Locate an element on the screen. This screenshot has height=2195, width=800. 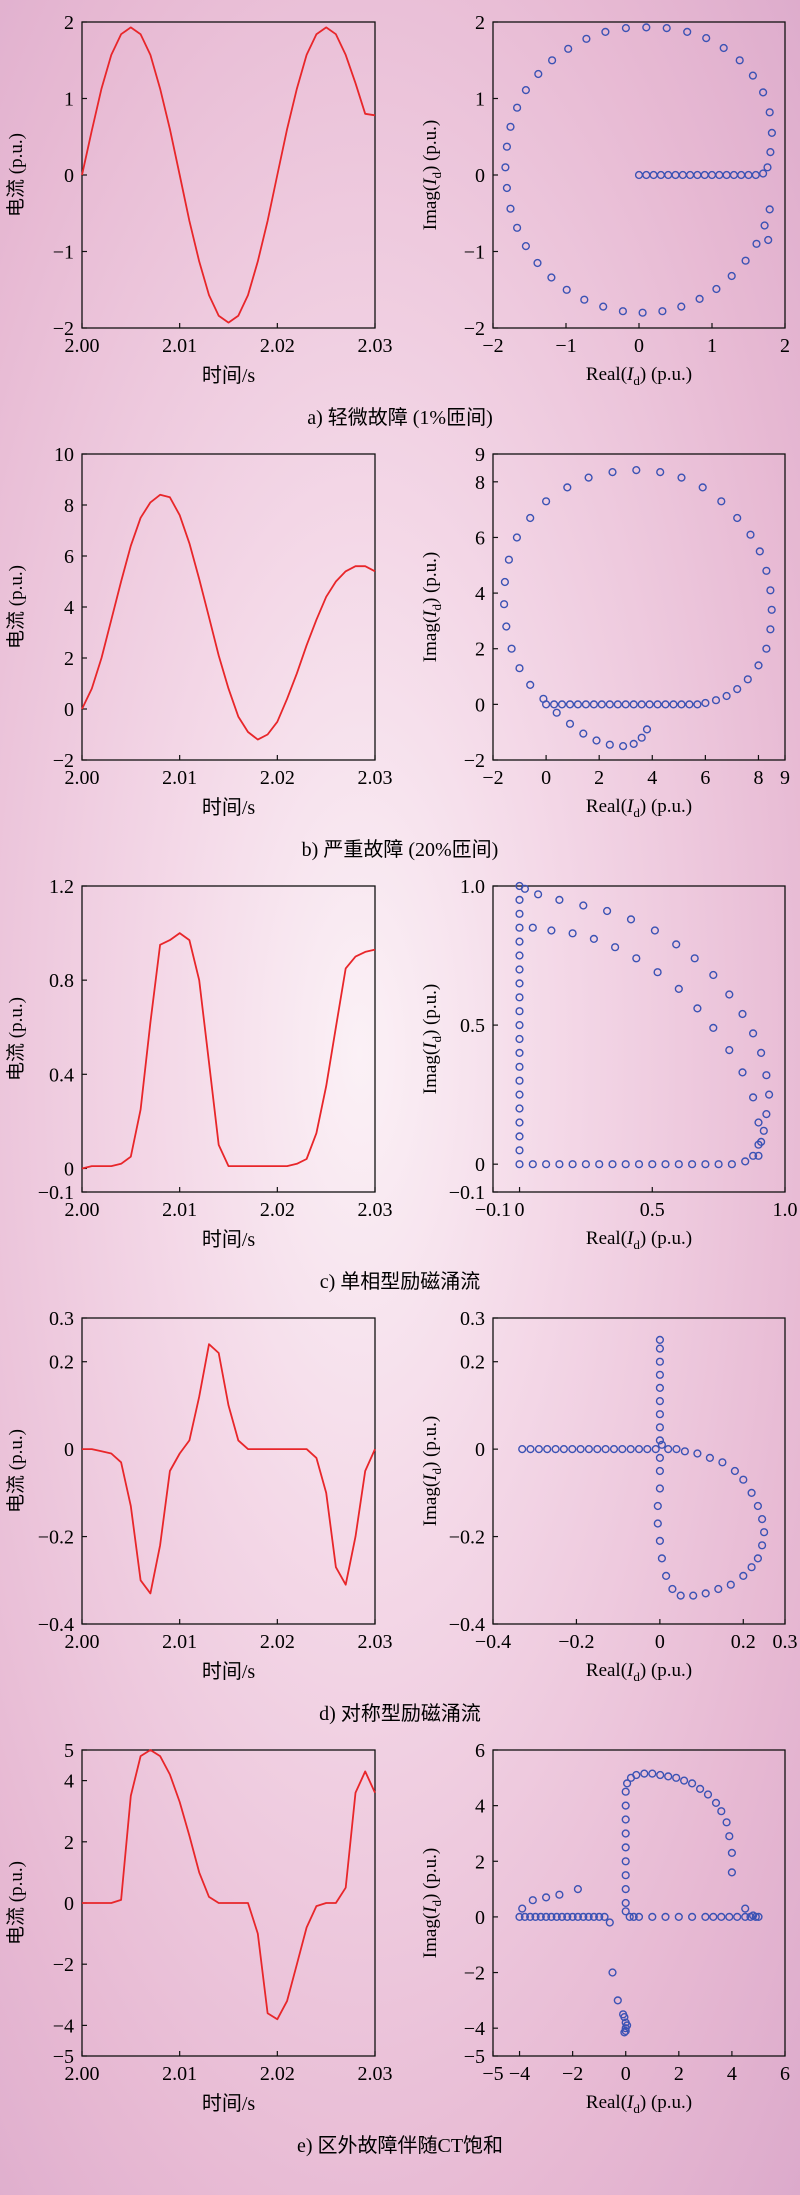
current-waveform-chart: 2.00 2.01 2.02 2.03 5 4 2 0 −2 −4 −5 时间/s 电流 (p.u.) is located at coordinates (199, 1927).